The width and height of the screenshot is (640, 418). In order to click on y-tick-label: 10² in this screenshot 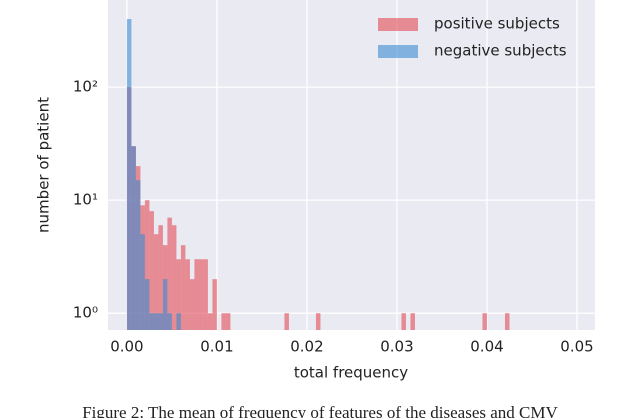, I will do `click(85, 87)`.